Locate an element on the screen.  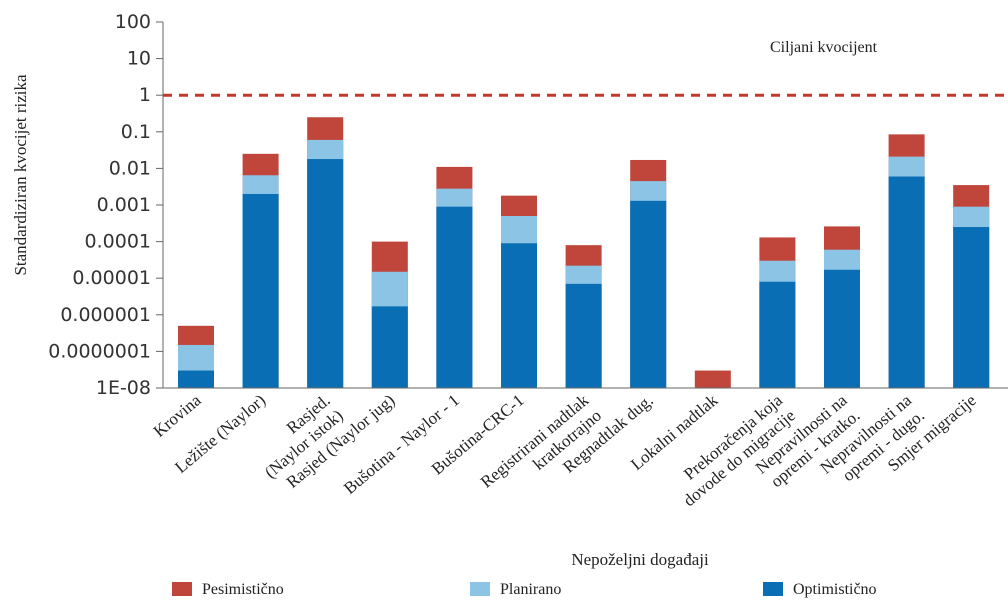
y-tick-label: 0.00001 is located at coordinates (111, 278).